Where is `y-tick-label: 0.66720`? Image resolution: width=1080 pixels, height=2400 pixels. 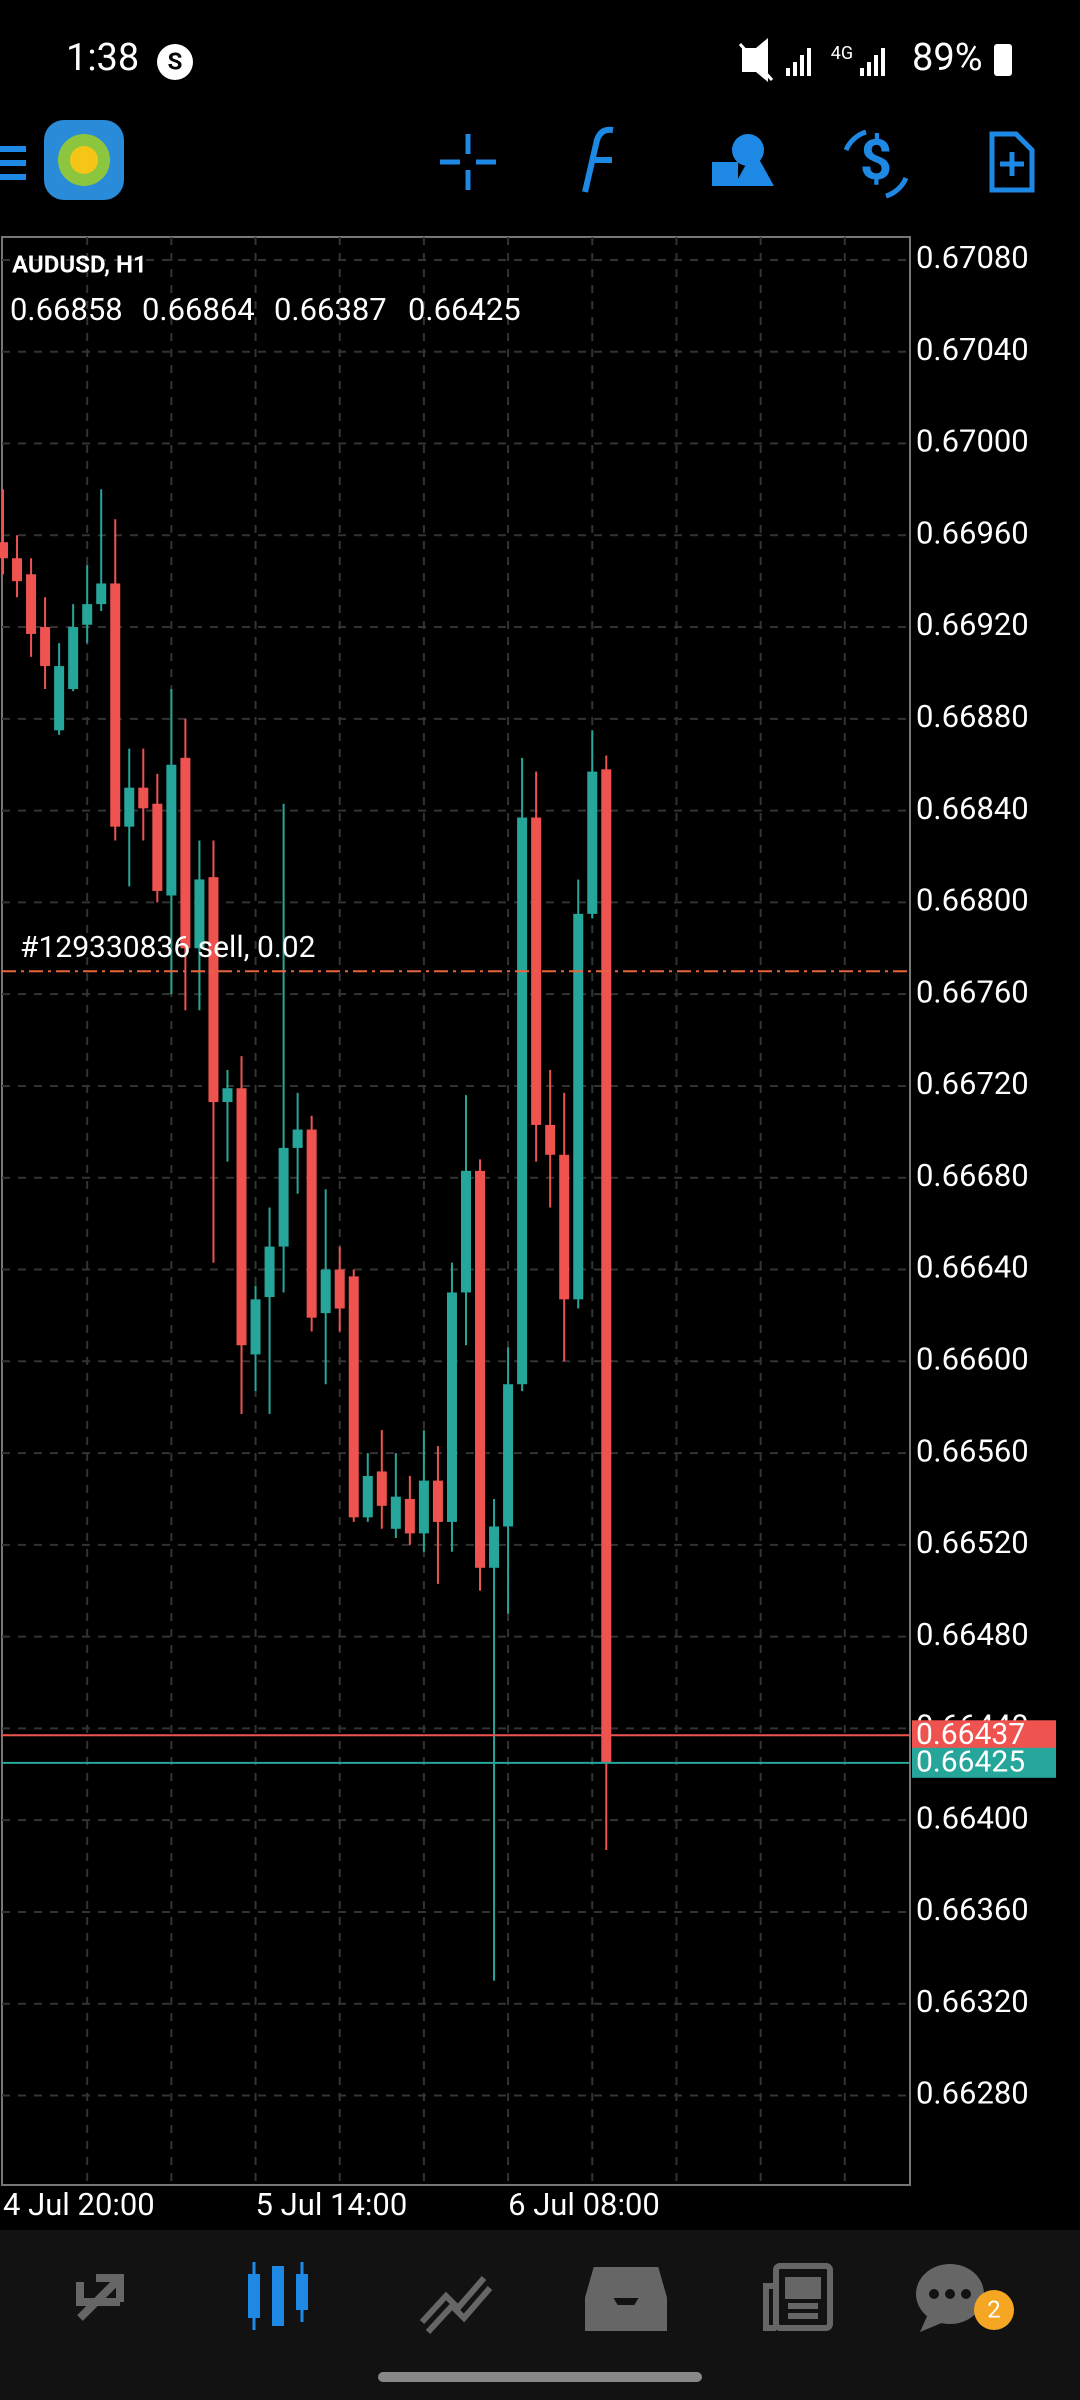 y-tick-label: 0.66720 is located at coordinates (972, 1083).